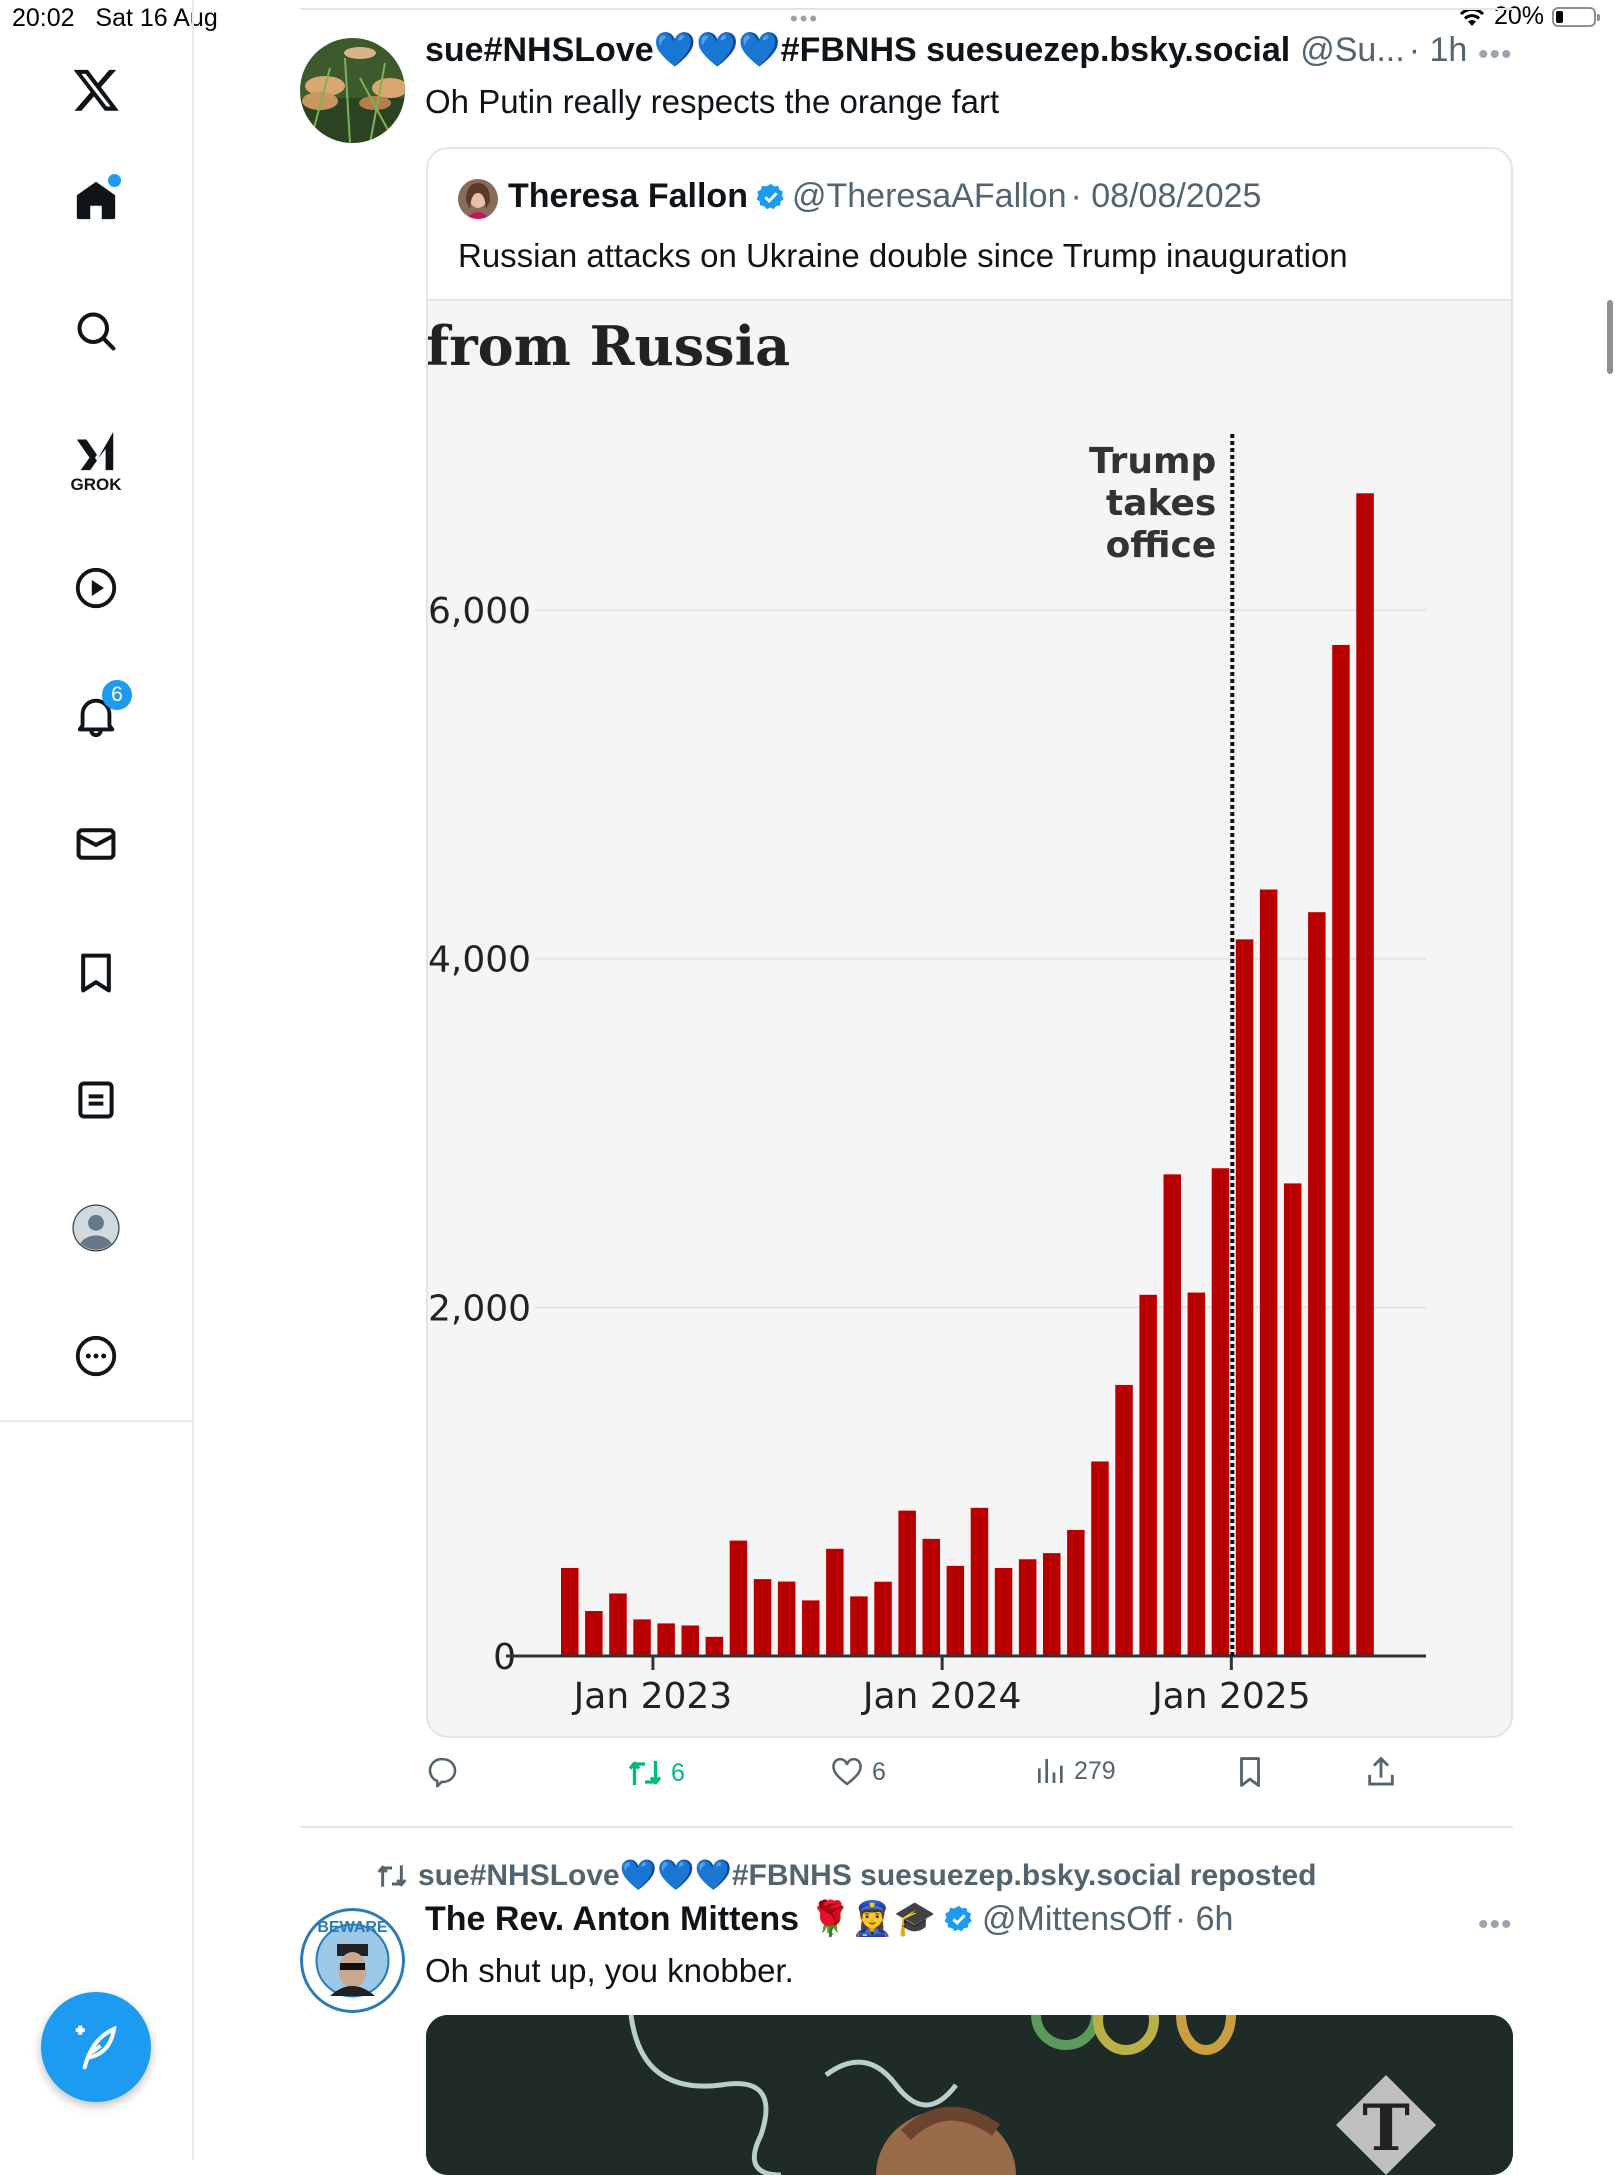 This screenshot has height=2175, width=1620. Describe the element at coordinates (519, 1875) in the screenshot. I see `repost-name-part1: sue#NHSLove` at that location.